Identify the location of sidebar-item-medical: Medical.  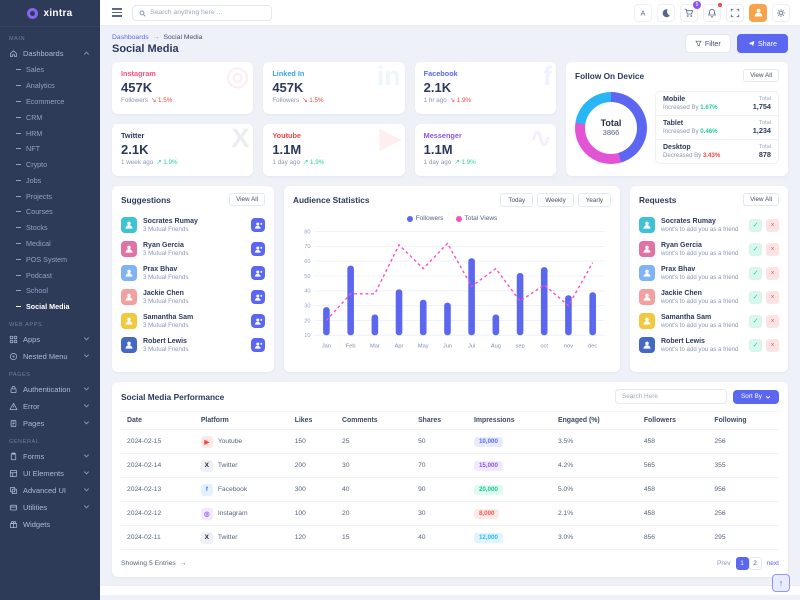
(50, 244).